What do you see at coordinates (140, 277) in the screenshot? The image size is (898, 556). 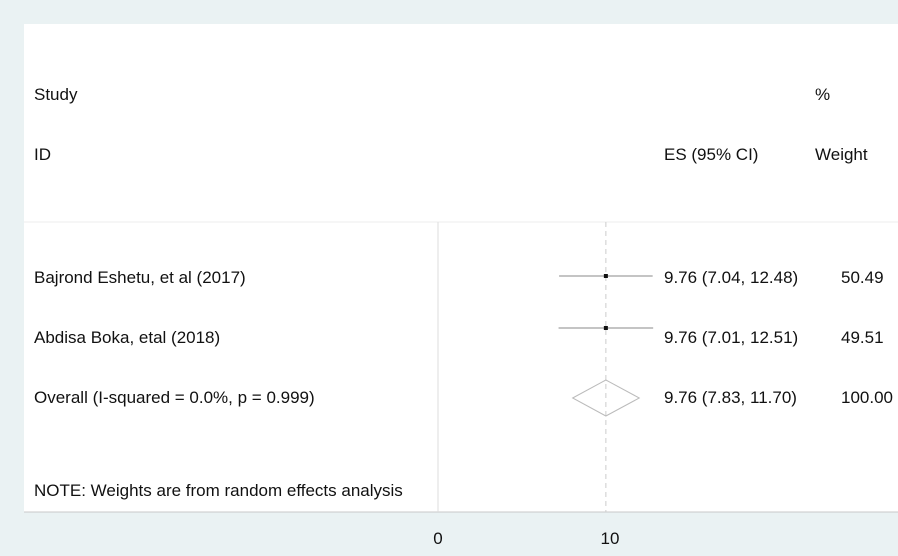 I see `study-label-1: Bajrond Eshetu, et al (2017)` at bounding box center [140, 277].